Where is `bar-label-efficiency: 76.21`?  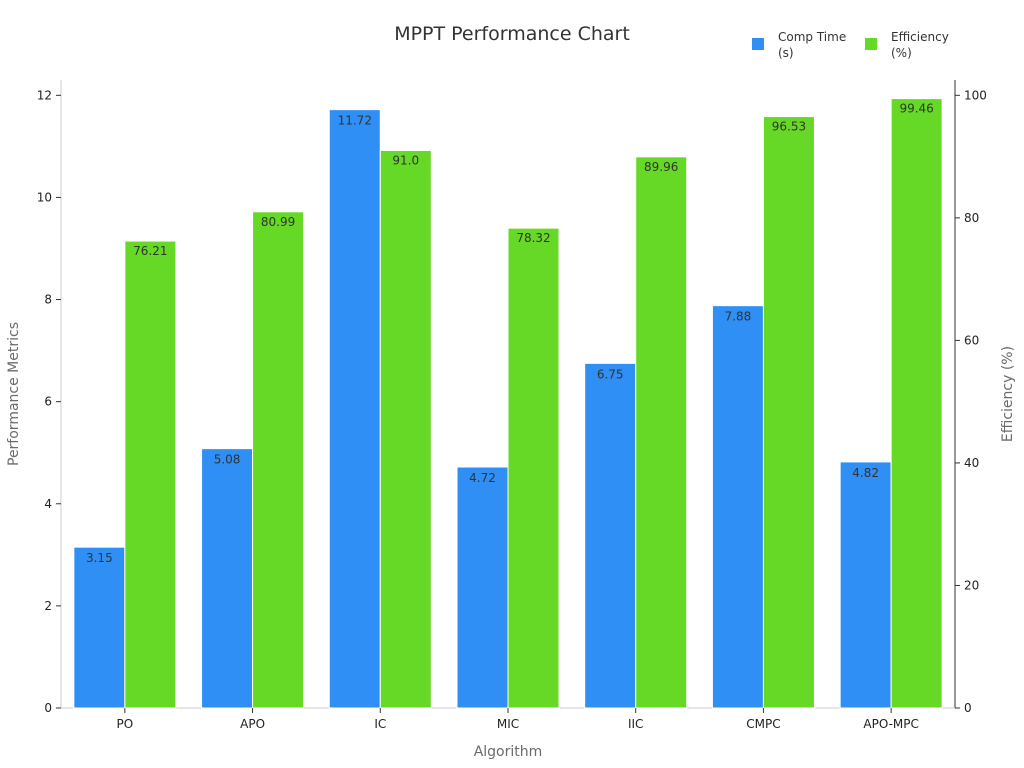 bar-label-efficiency: 76.21 is located at coordinates (150, 251).